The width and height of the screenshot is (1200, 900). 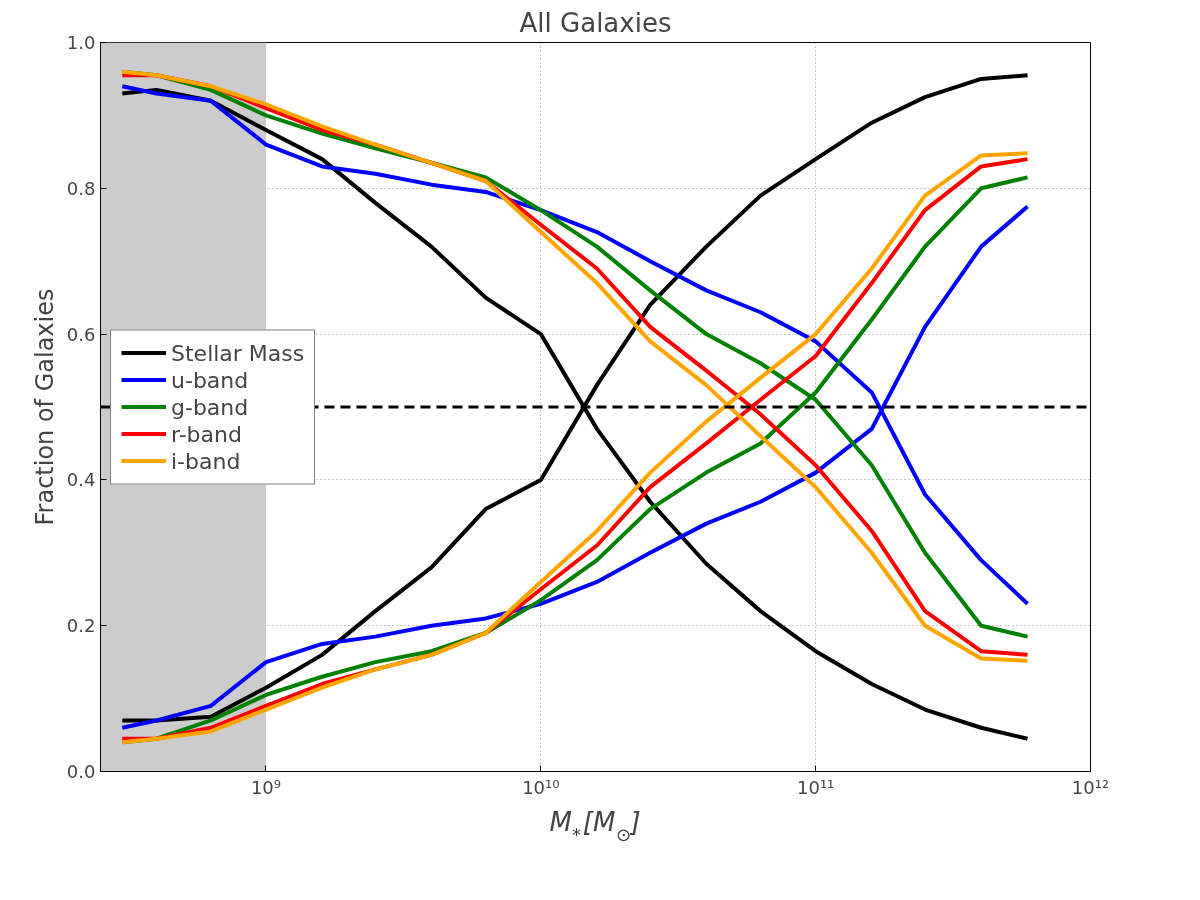 I want to click on x-axis-title: M*[M⊙], so click(x=595, y=825).